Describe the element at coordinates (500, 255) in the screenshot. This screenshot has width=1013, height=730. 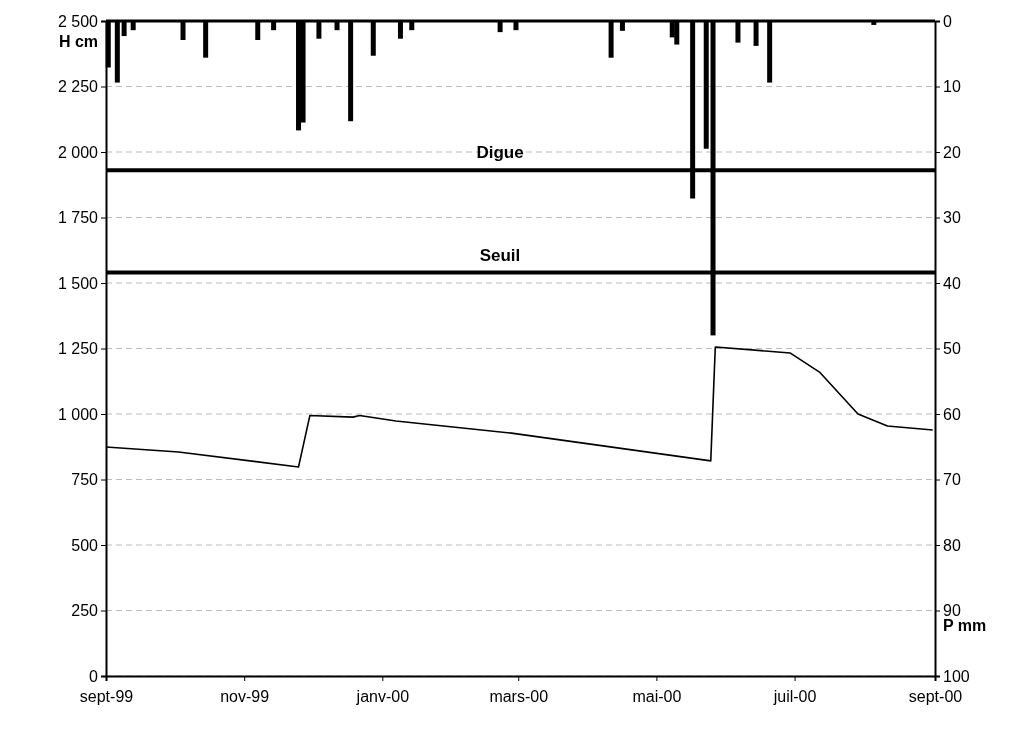
I see `ref-line-label: Seuil` at that location.